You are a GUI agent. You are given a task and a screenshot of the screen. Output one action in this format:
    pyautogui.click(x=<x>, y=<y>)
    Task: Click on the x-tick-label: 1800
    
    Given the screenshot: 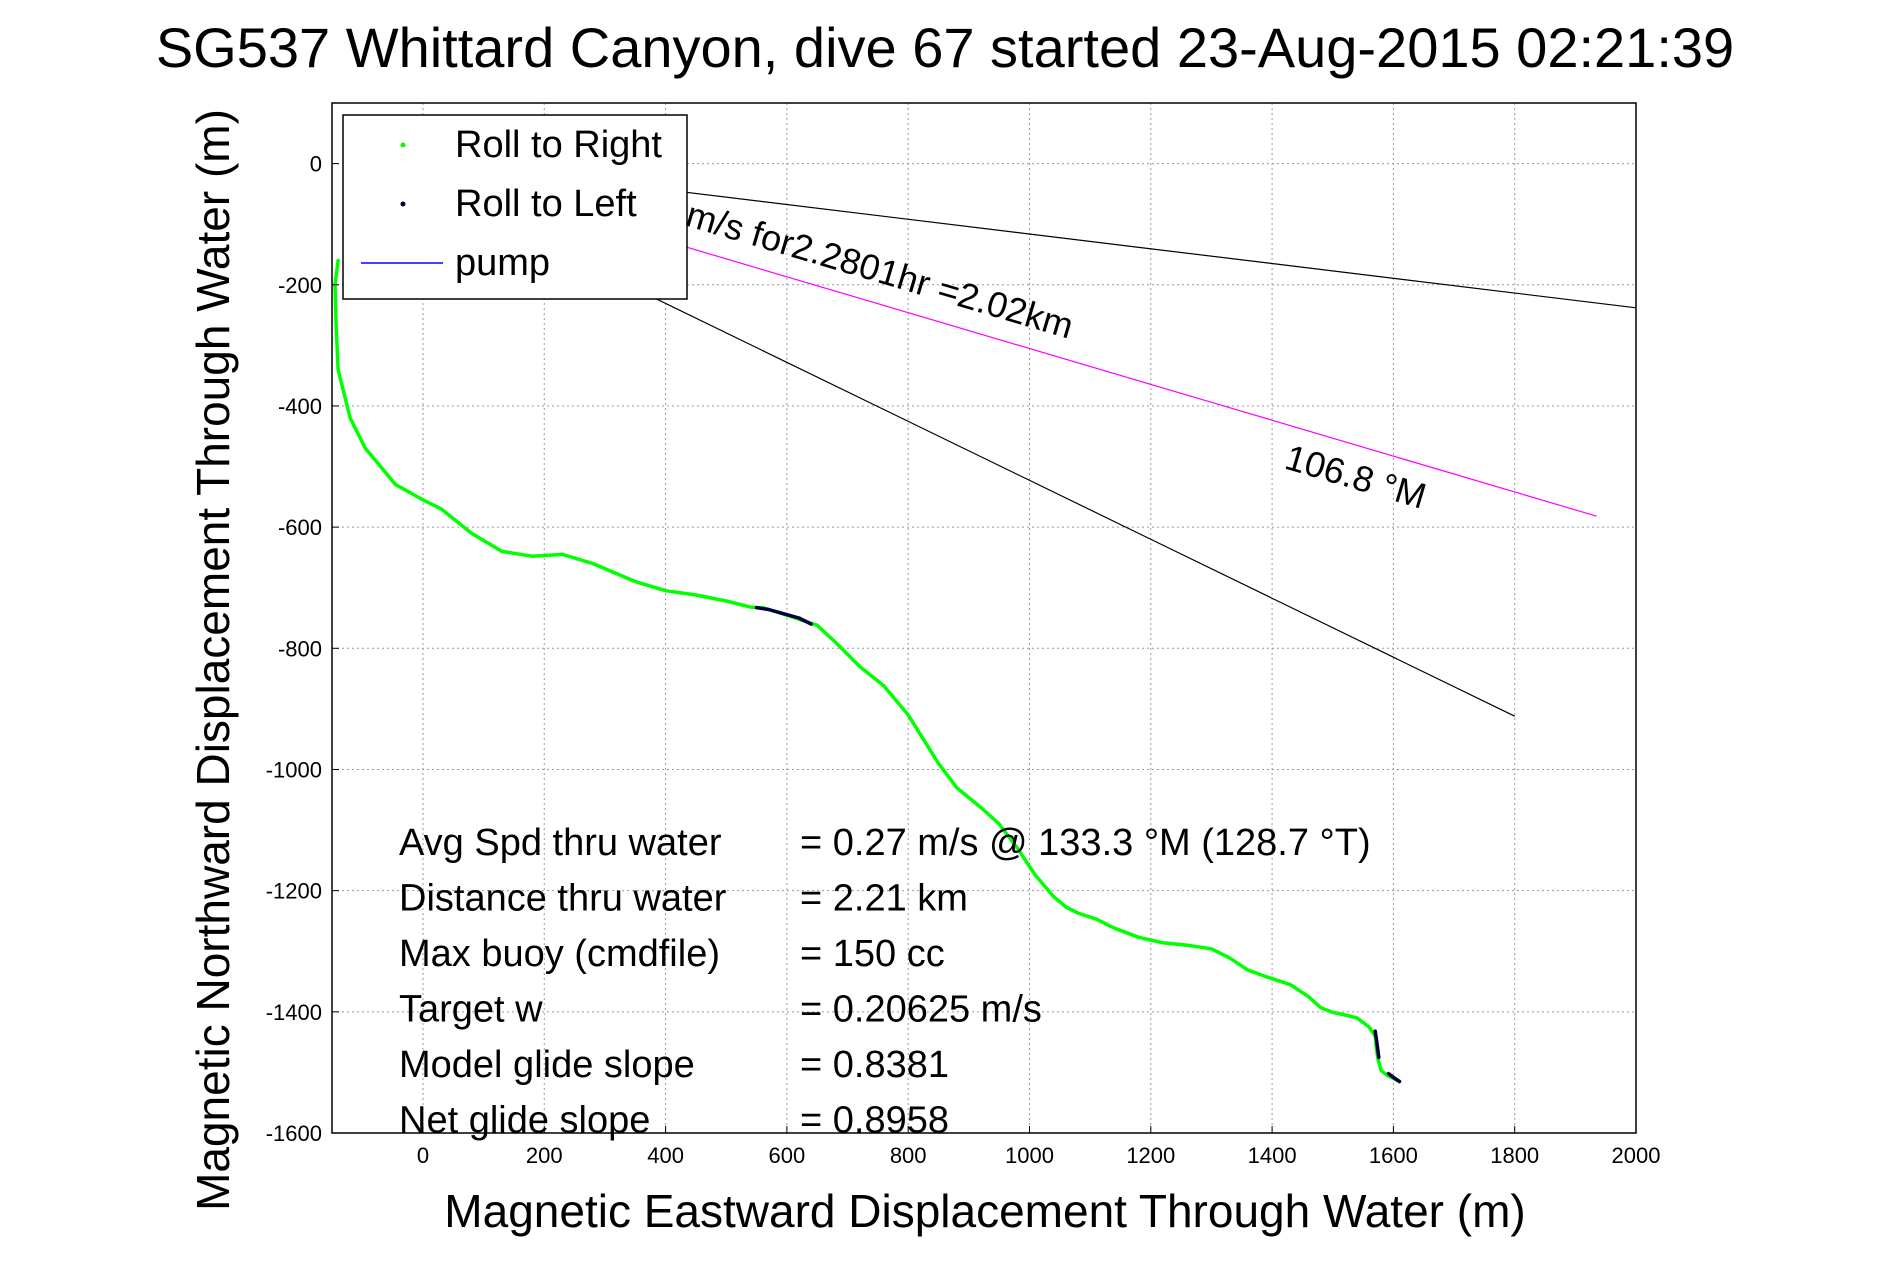 What is the action you would take?
    pyautogui.click(x=1514, y=1155)
    